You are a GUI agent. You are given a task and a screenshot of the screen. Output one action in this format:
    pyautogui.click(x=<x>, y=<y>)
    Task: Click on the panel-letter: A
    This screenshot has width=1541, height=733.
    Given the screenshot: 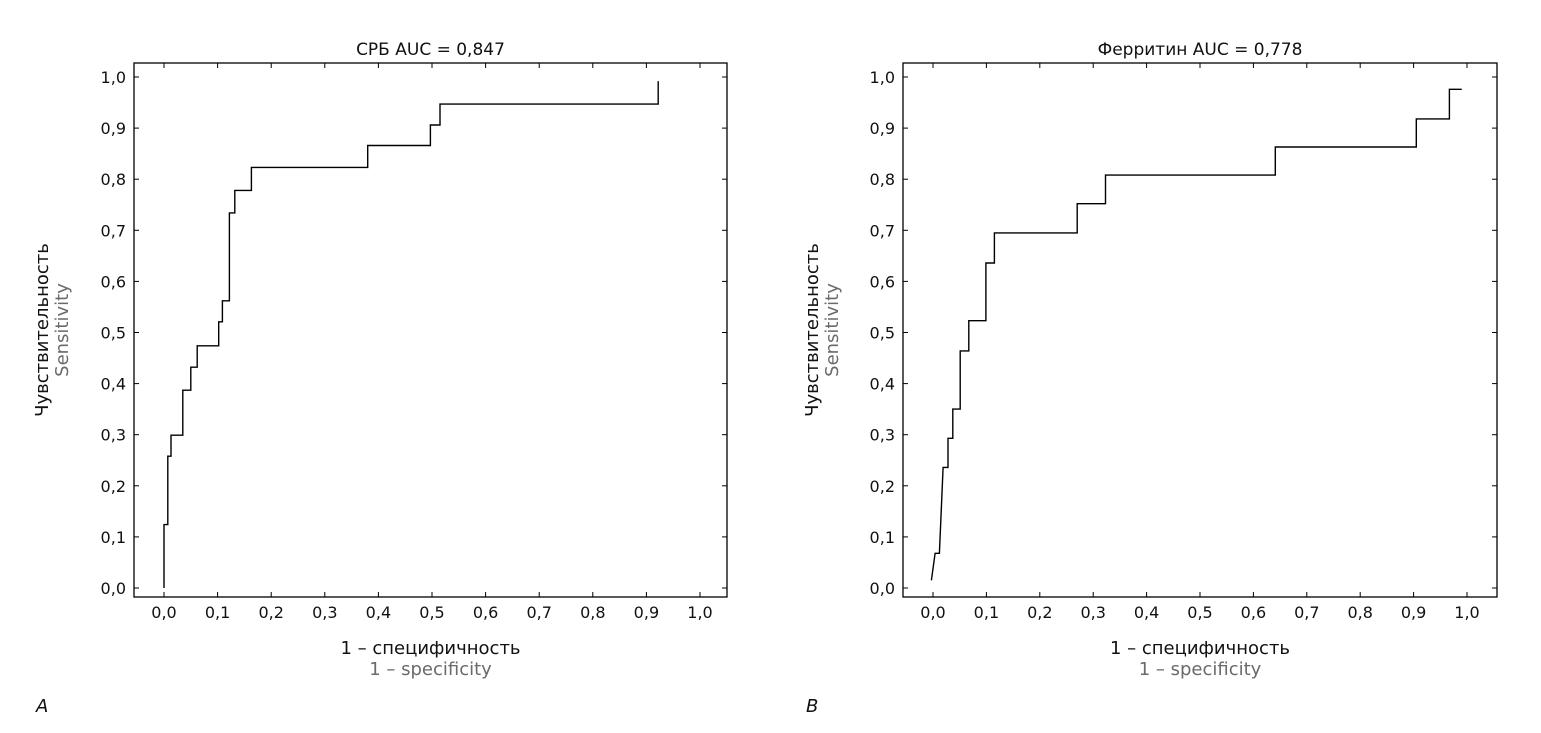 What is the action you would take?
    pyautogui.click(x=41, y=706)
    